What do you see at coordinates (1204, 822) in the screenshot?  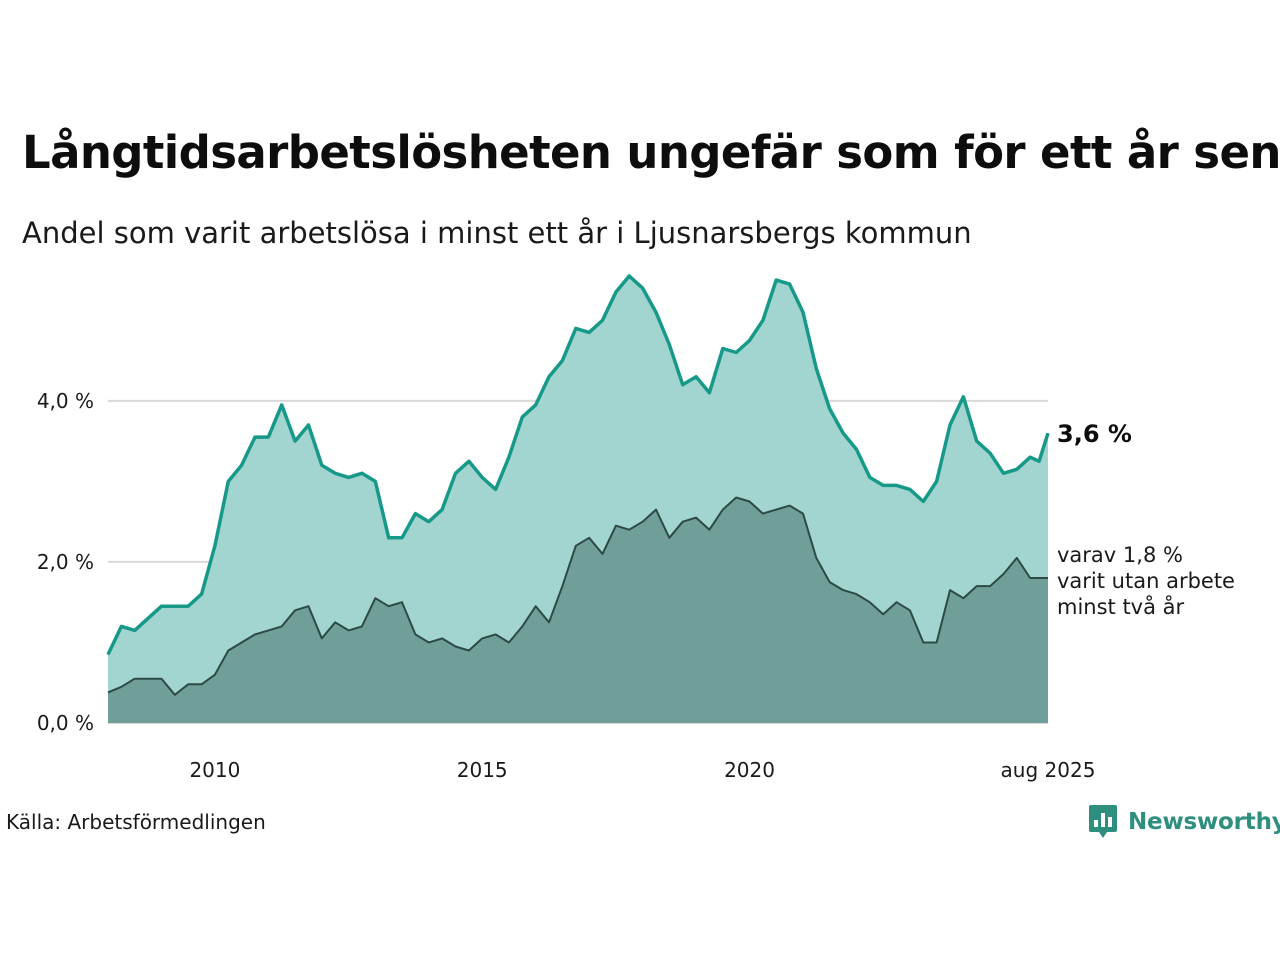 I see `brand-name: Newsworthy` at bounding box center [1204, 822].